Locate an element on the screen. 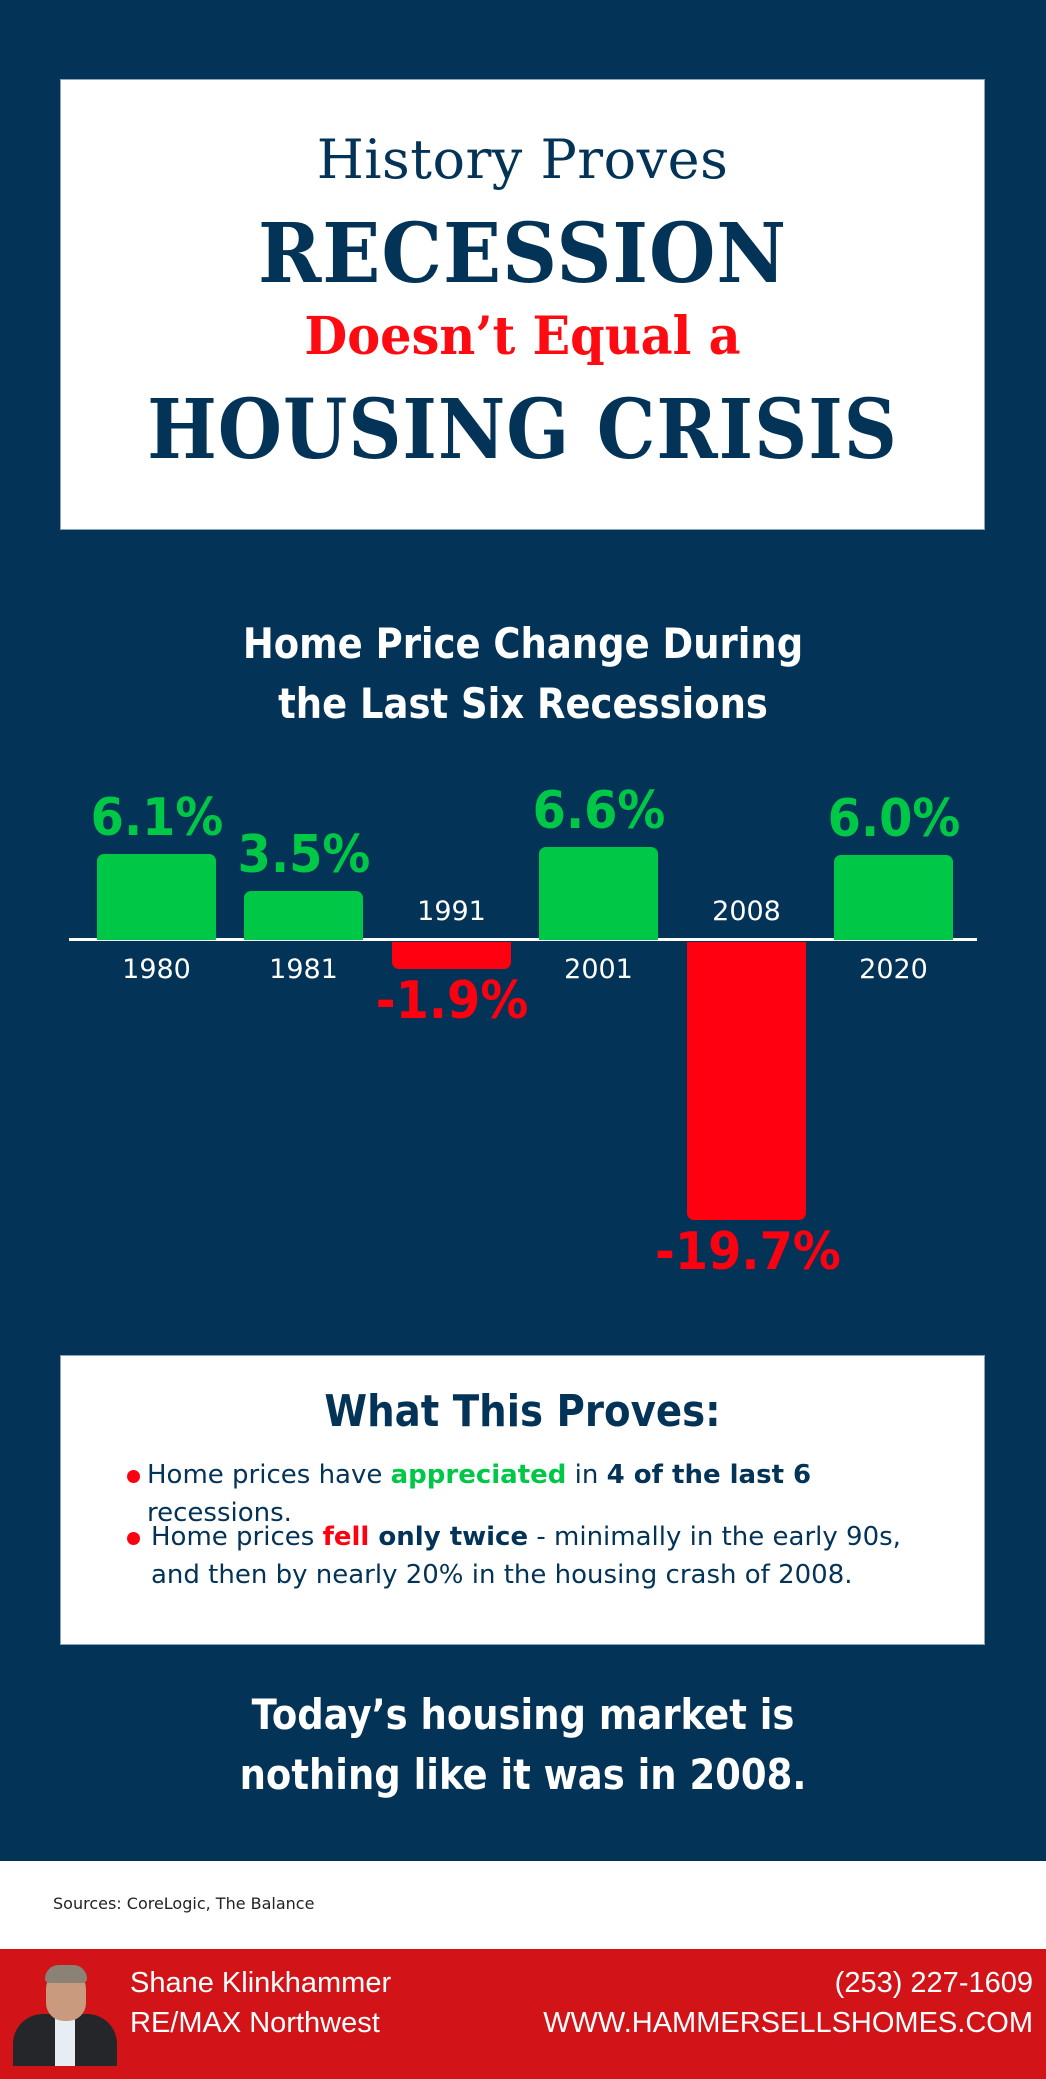  bar-1981 is located at coordinates (303, 915).